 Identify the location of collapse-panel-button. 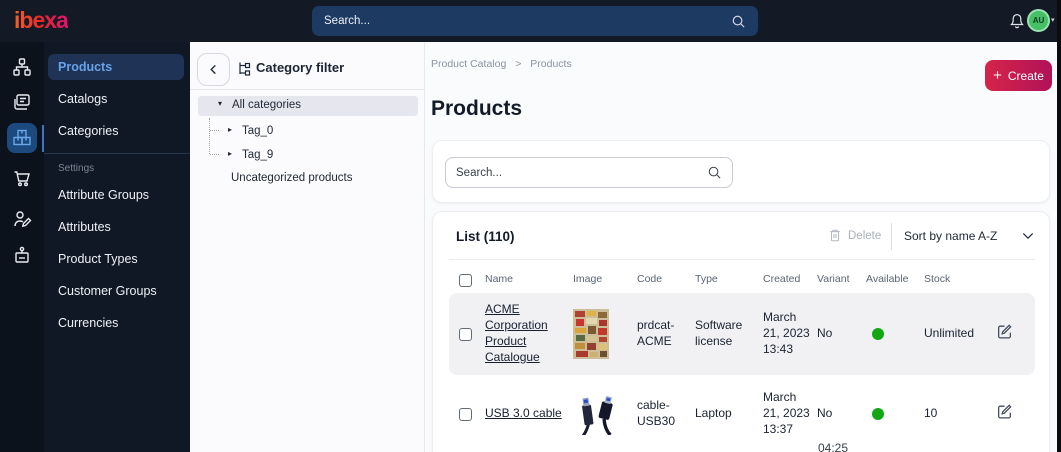
(213, 69).